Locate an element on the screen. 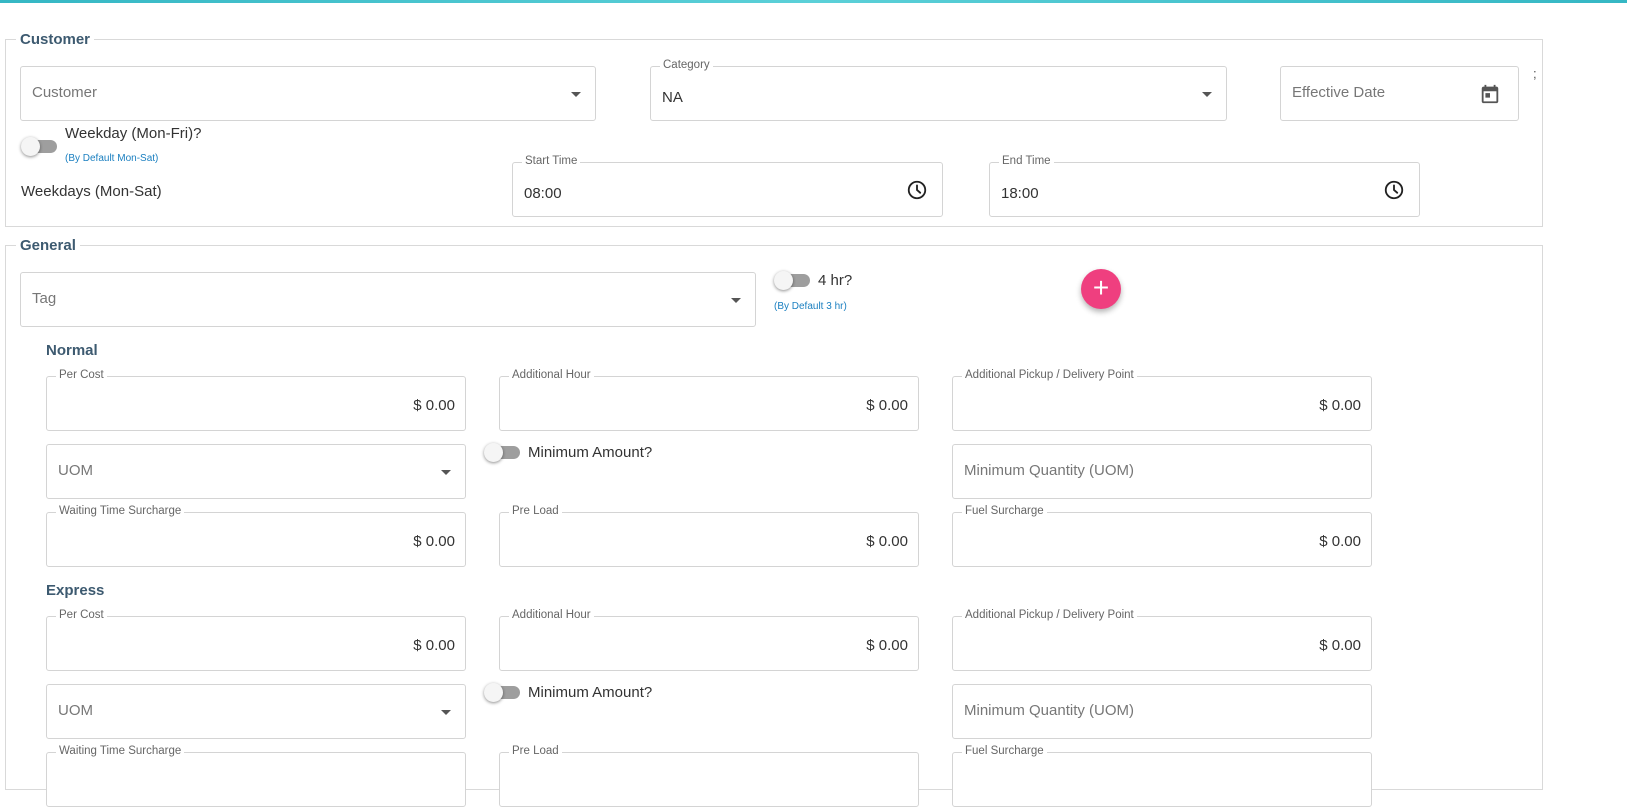 The width and height of the screenshot is (1627, 807). end-time-label: End Time is located at coordinates (1026, 161).